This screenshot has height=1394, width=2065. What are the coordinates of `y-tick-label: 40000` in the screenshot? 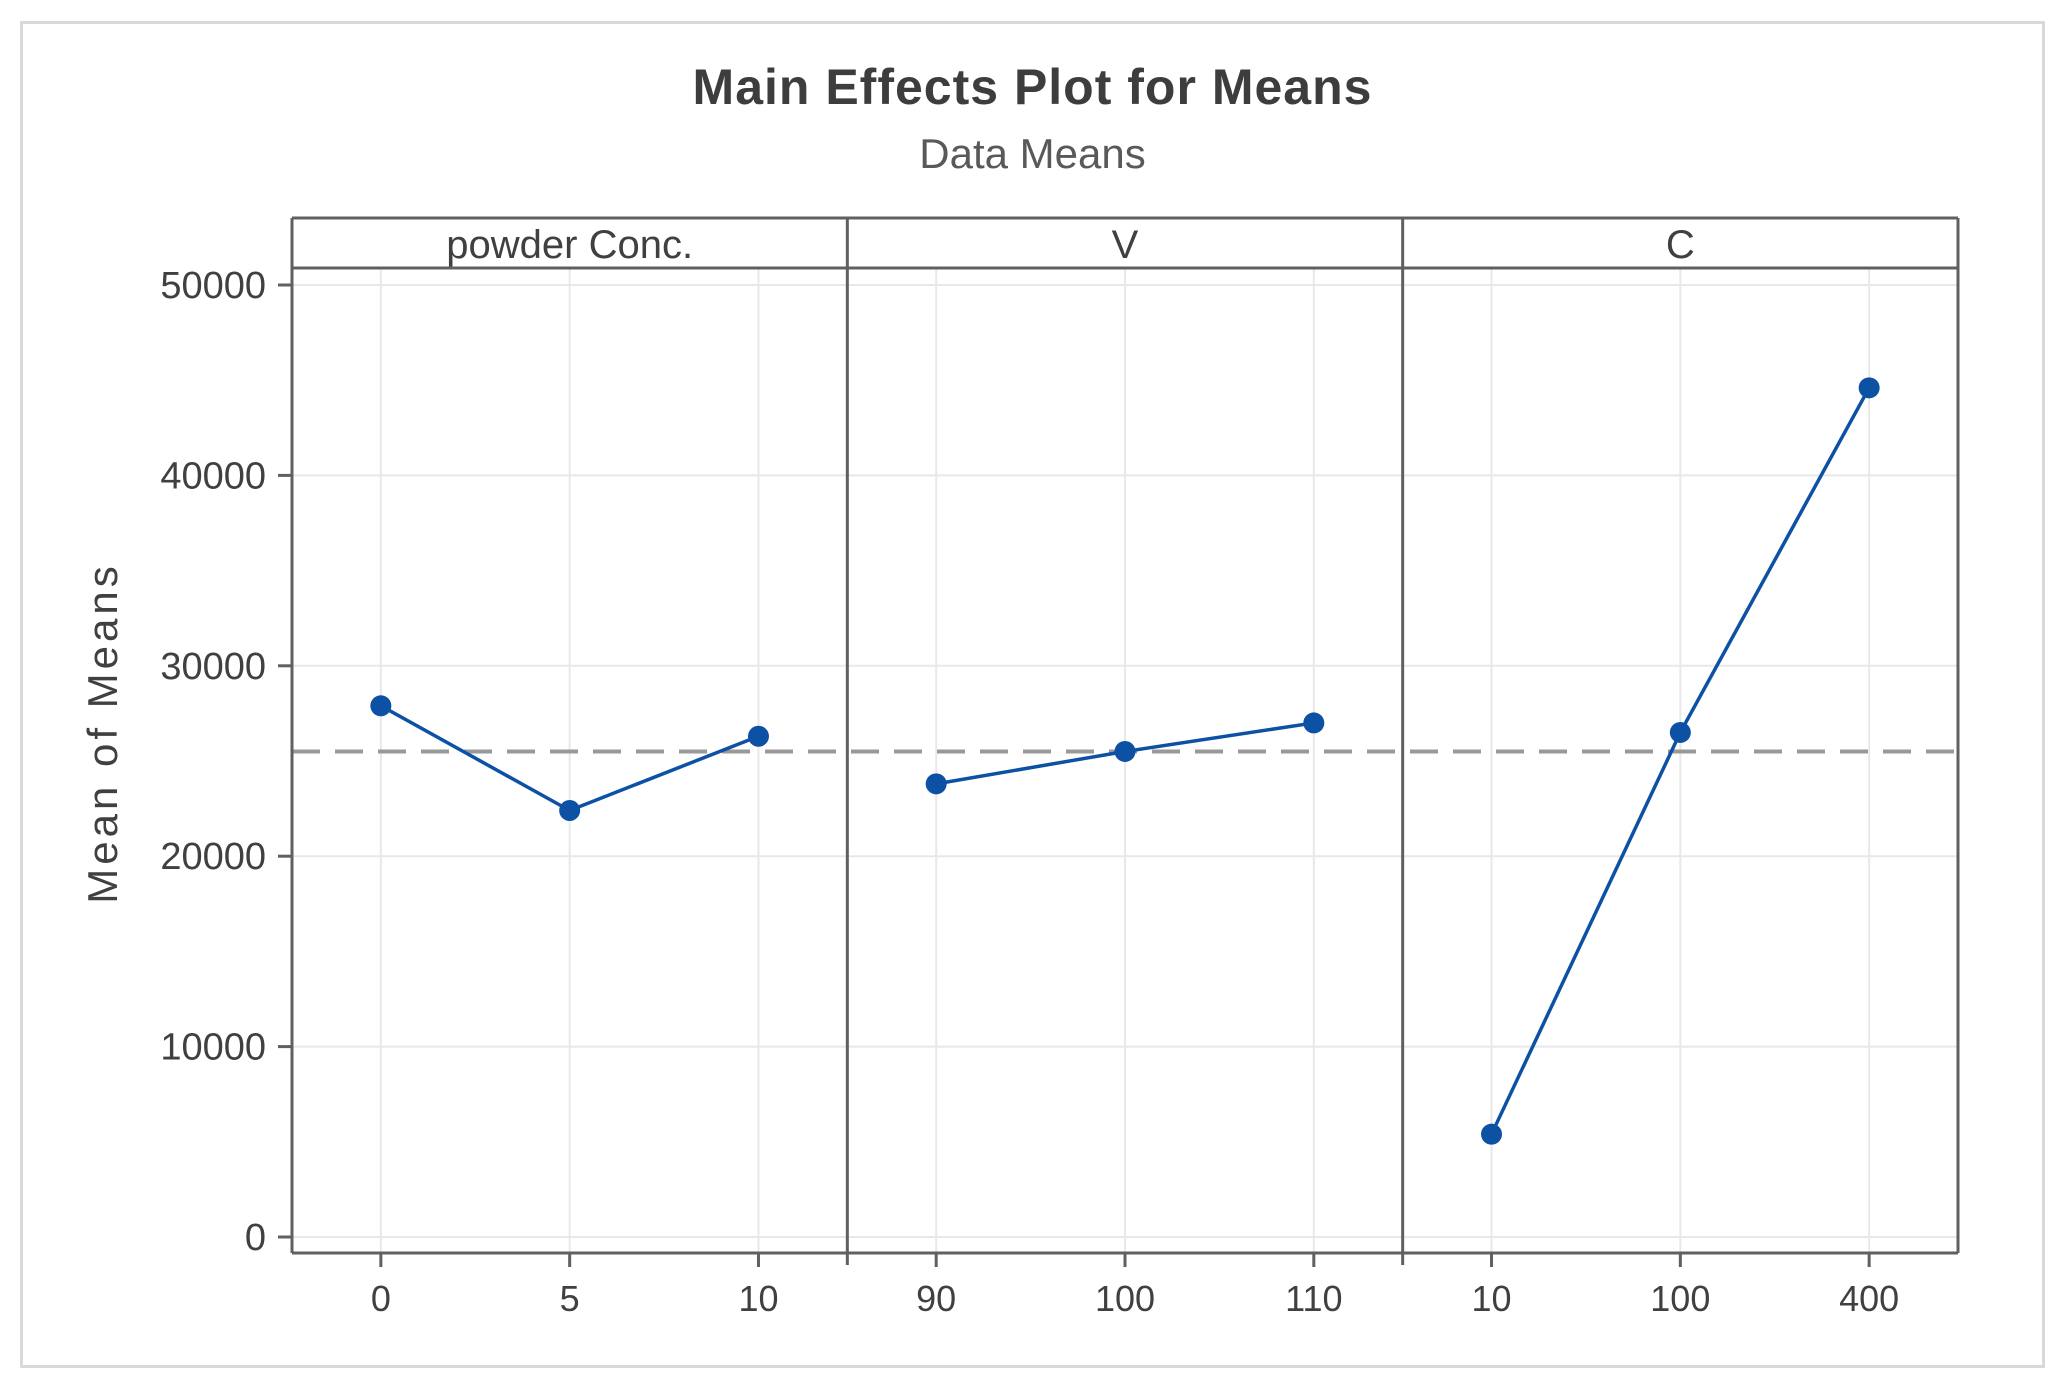 It's located at (213, 476).